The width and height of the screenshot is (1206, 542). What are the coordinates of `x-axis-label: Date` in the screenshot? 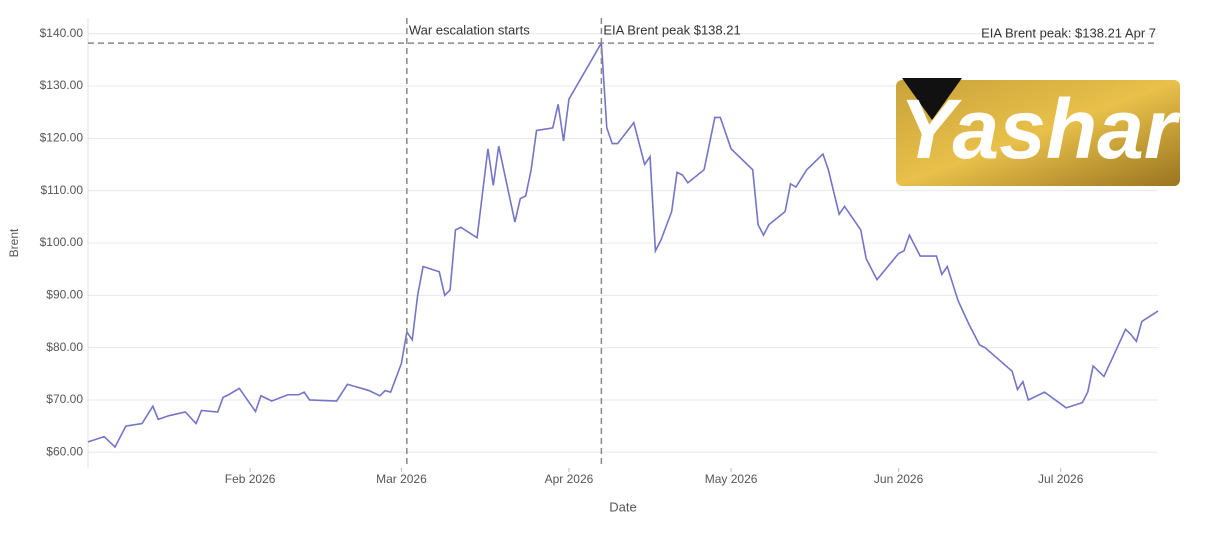 It's located at (622, 506).